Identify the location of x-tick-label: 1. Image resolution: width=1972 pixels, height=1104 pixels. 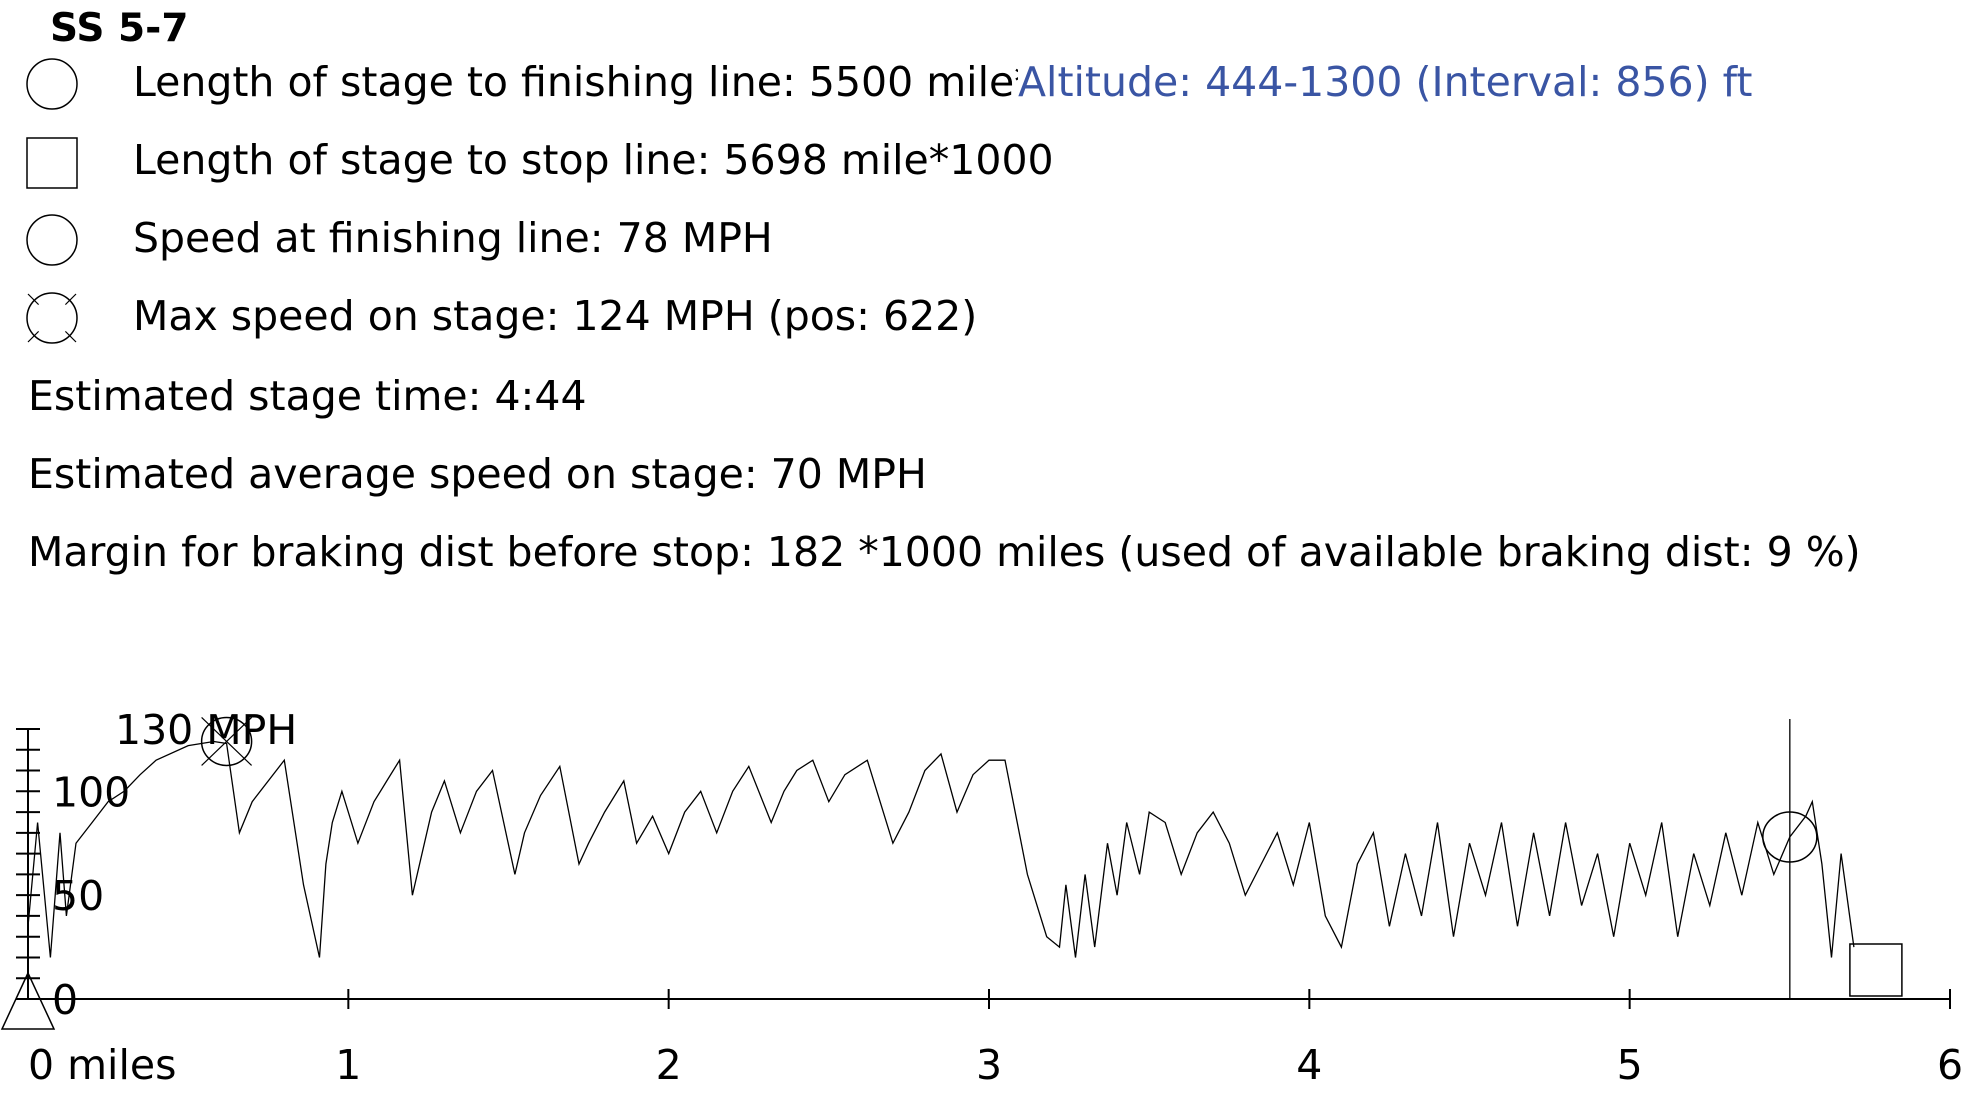
(348, 1065).